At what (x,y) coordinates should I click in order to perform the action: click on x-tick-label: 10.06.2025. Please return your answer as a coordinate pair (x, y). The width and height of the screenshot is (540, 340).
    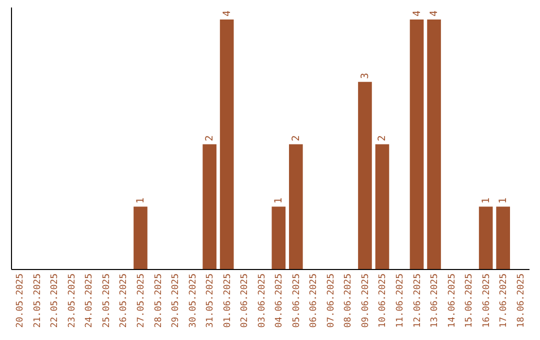
    Looking at the image, I should click on (383, 301).